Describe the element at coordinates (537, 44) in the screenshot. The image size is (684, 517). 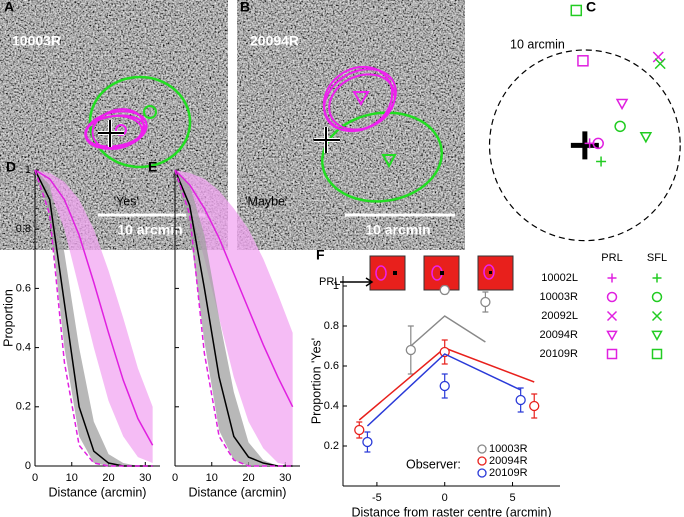
I see `circle-label: 10 arcmin` at that location.